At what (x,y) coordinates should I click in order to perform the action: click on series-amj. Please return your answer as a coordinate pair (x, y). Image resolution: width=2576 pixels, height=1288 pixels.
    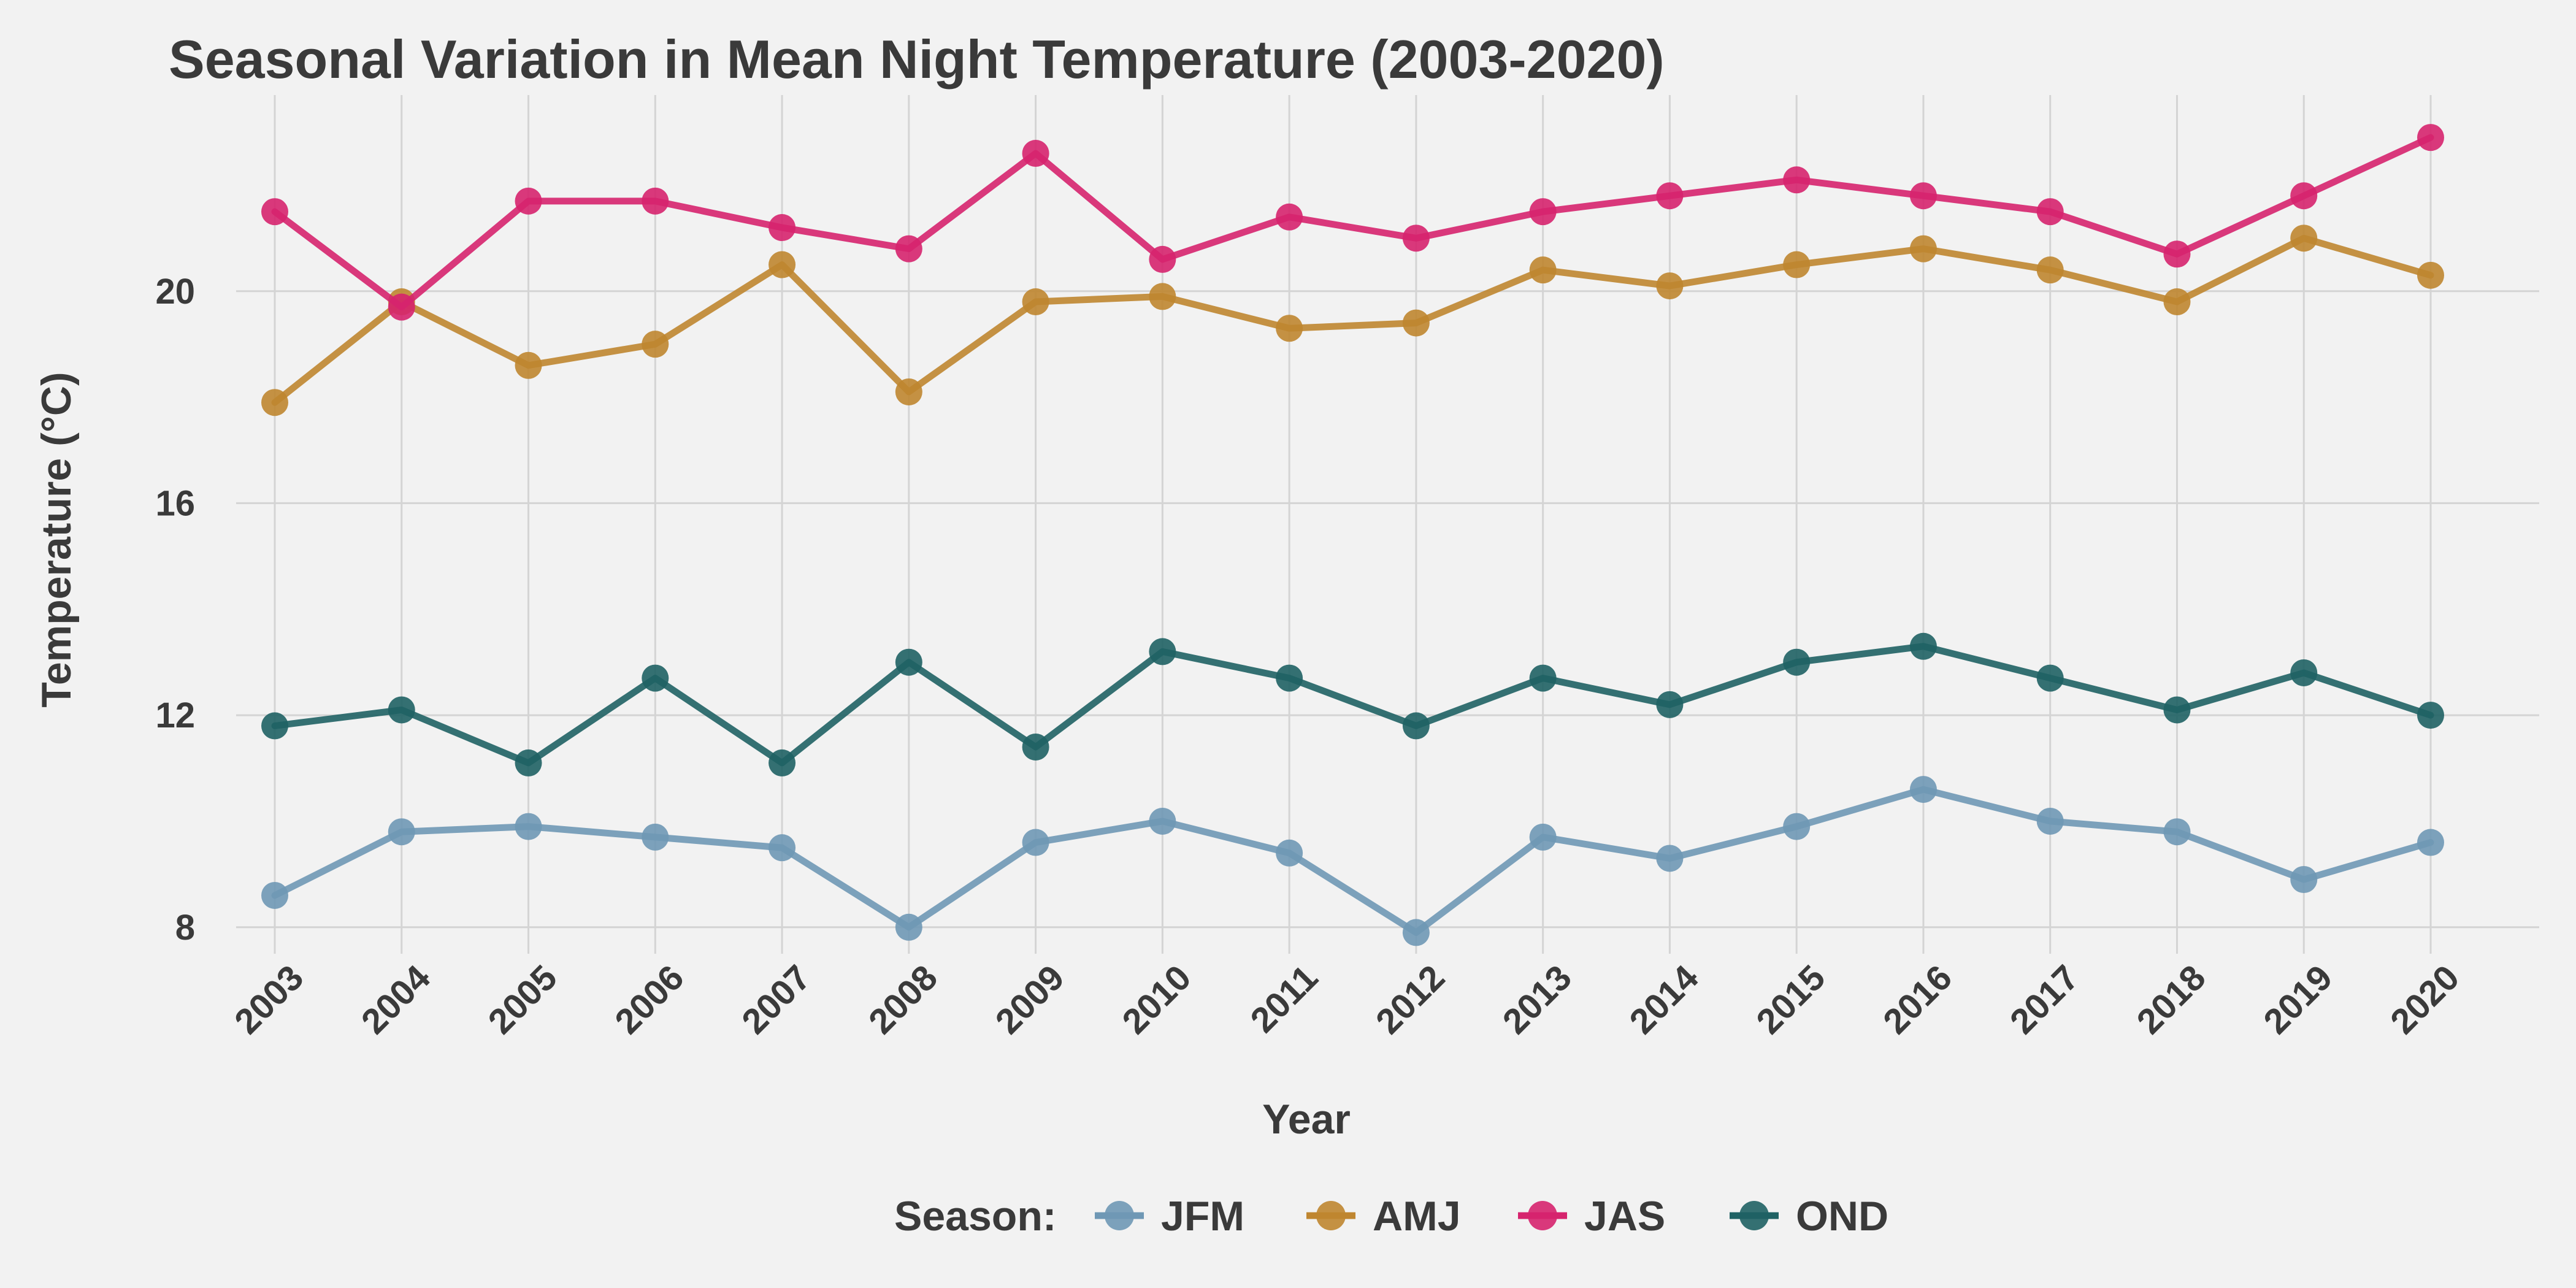
    Looking at the image, I should click on (1352, 320).